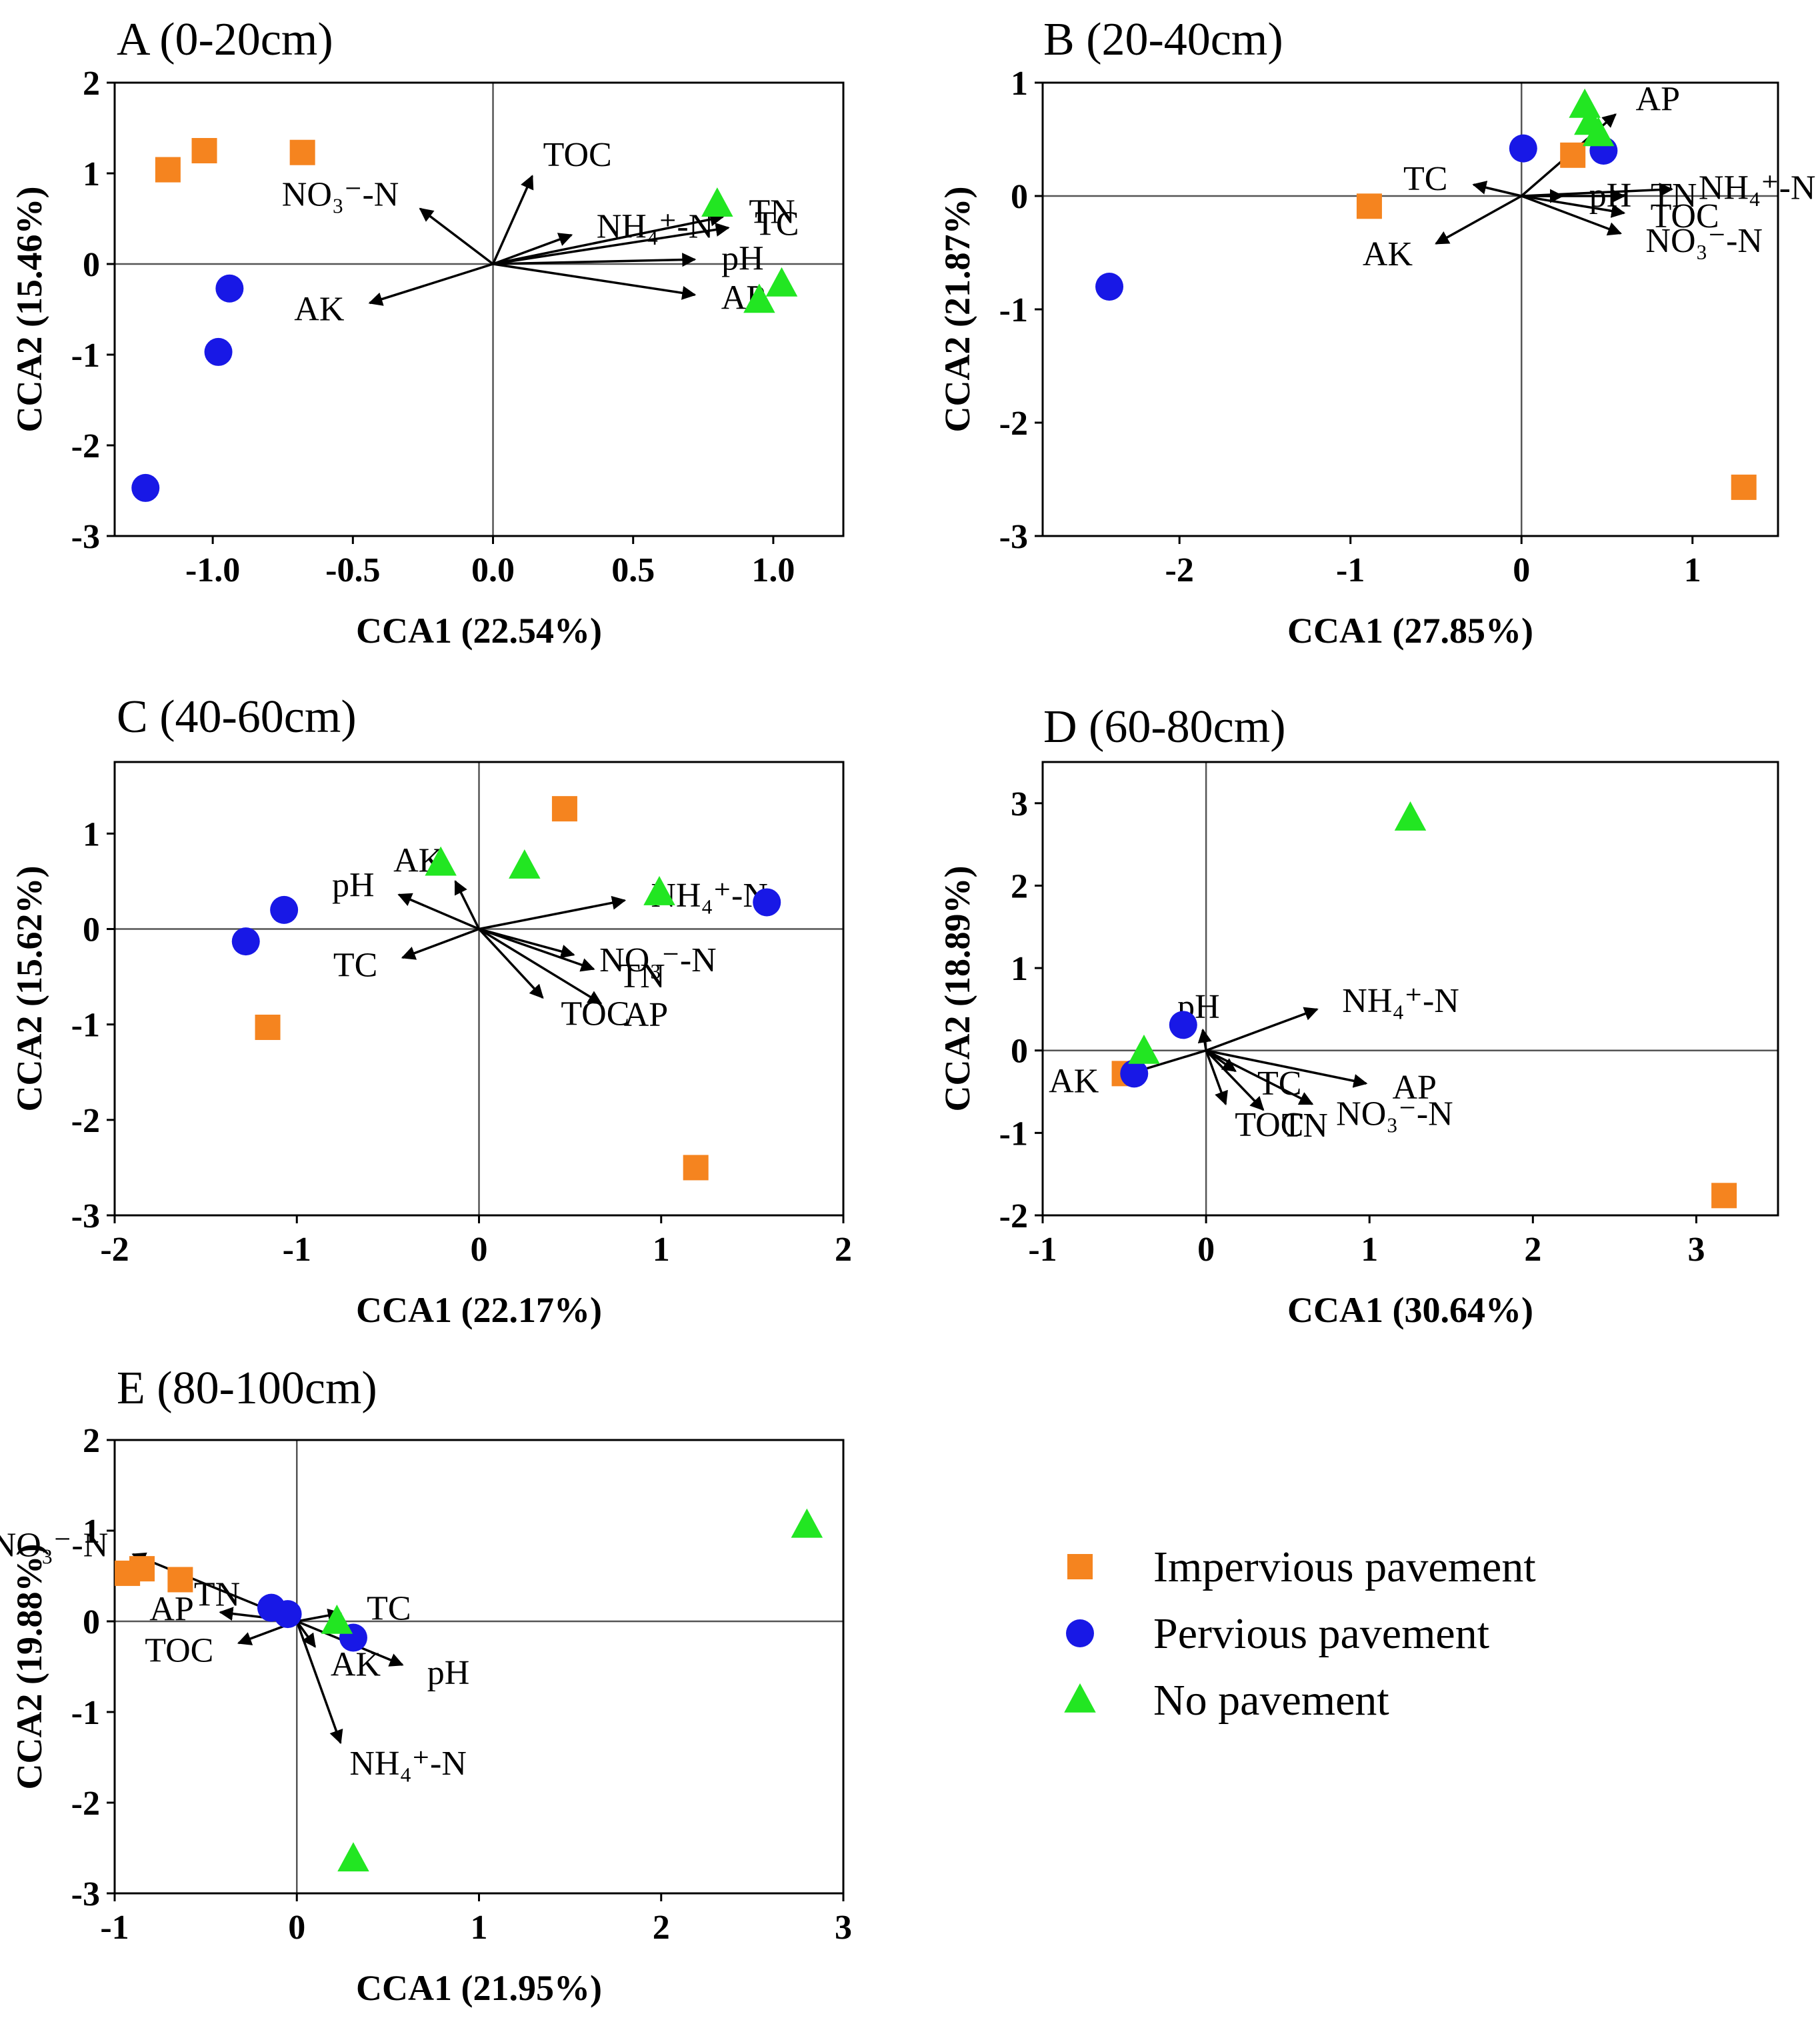 This screenshot has height=2030, width=1820. I want to click on x-axis-title: CCA1 (22.54%), so click(479, 631).